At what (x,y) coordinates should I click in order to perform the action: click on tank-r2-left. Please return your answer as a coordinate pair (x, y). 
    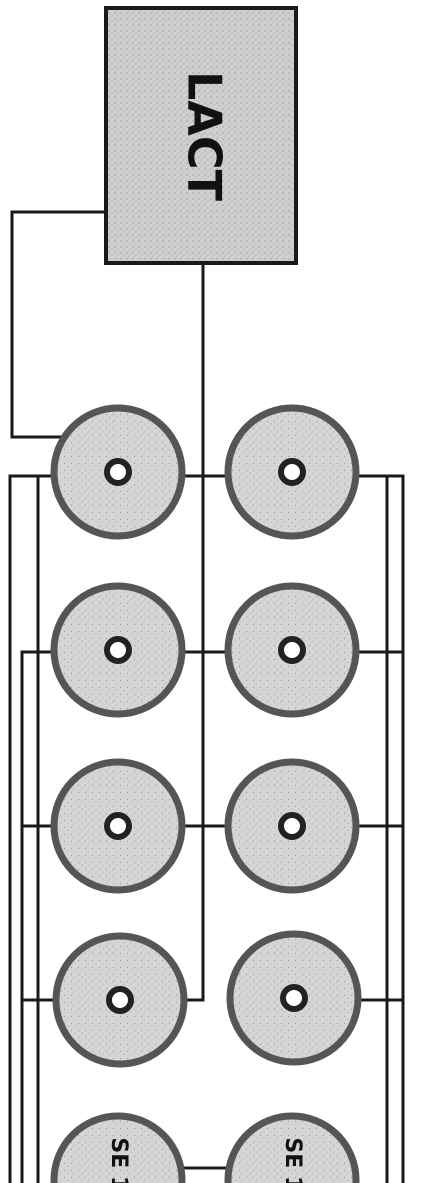
    Looking at the image, I should click on (118, 650).